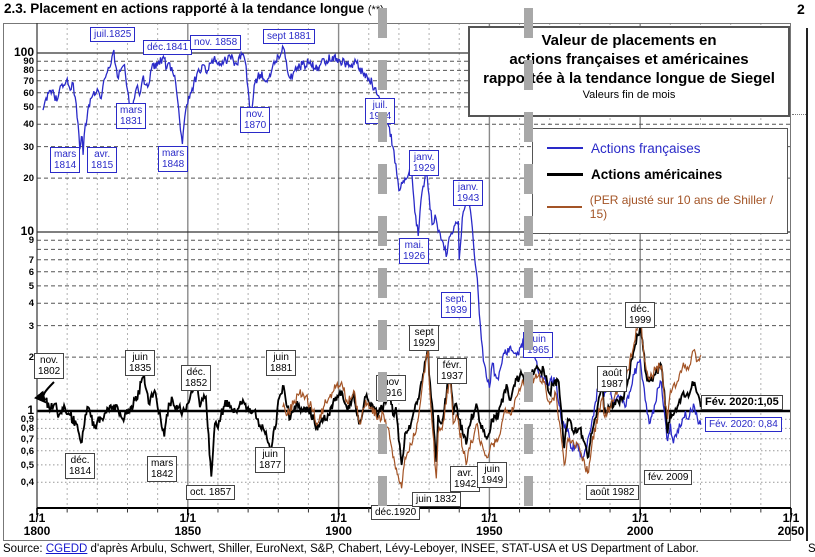 This screenshot has height=557, width=815. I want to click on annotation-label: juin 1835, so click(140, 363).